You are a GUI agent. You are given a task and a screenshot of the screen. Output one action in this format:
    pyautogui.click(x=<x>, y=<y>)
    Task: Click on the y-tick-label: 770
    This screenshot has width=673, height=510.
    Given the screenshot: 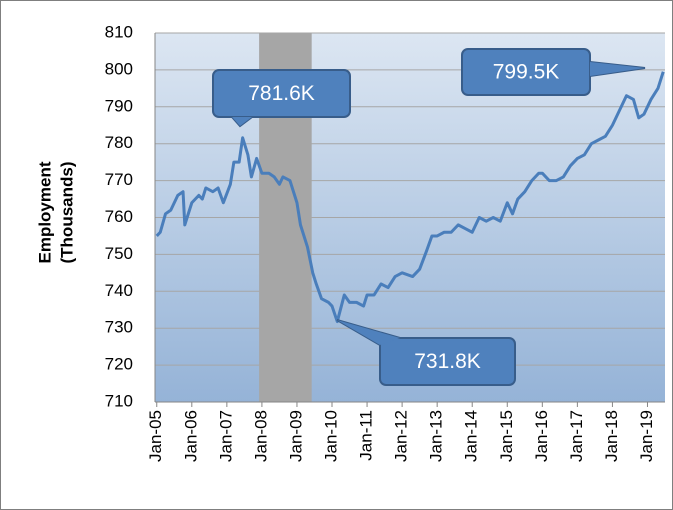 What is the action you would take?
    pyautogui.click(x=119, y=179)
    